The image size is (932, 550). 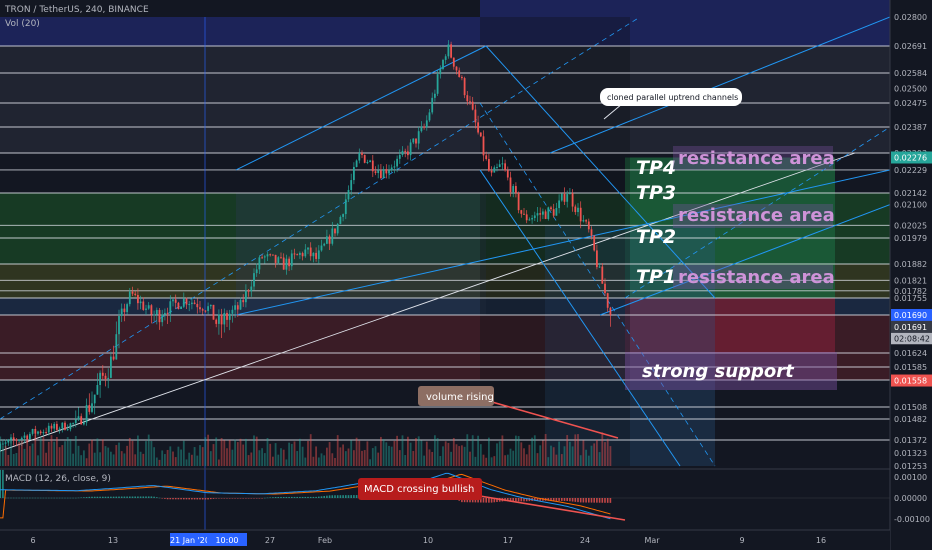 I want to click on tp2-label: TP2, so click(x=656, y=237).